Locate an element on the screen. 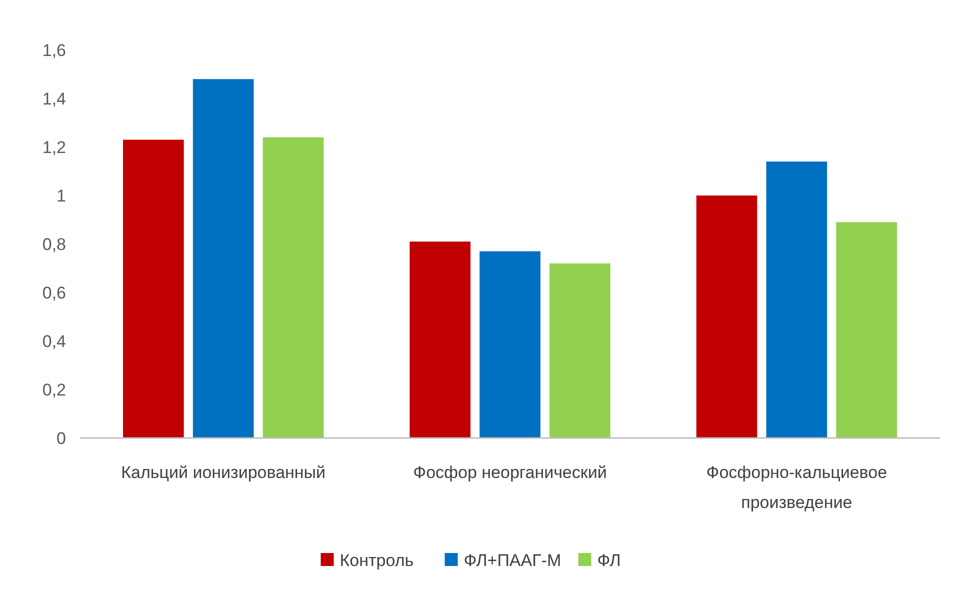 The width and height of the screenshot is (958, 589). y-tick-label: 1 is located at coordinates (61, 196).